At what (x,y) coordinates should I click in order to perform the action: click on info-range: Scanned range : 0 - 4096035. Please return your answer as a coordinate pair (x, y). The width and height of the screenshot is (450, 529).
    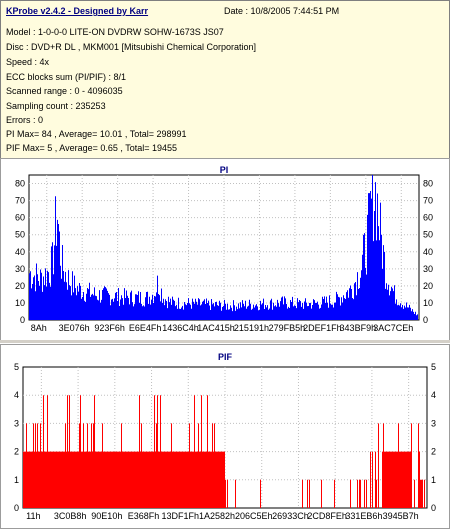
    Looking at the image, I should click on (64, 91).